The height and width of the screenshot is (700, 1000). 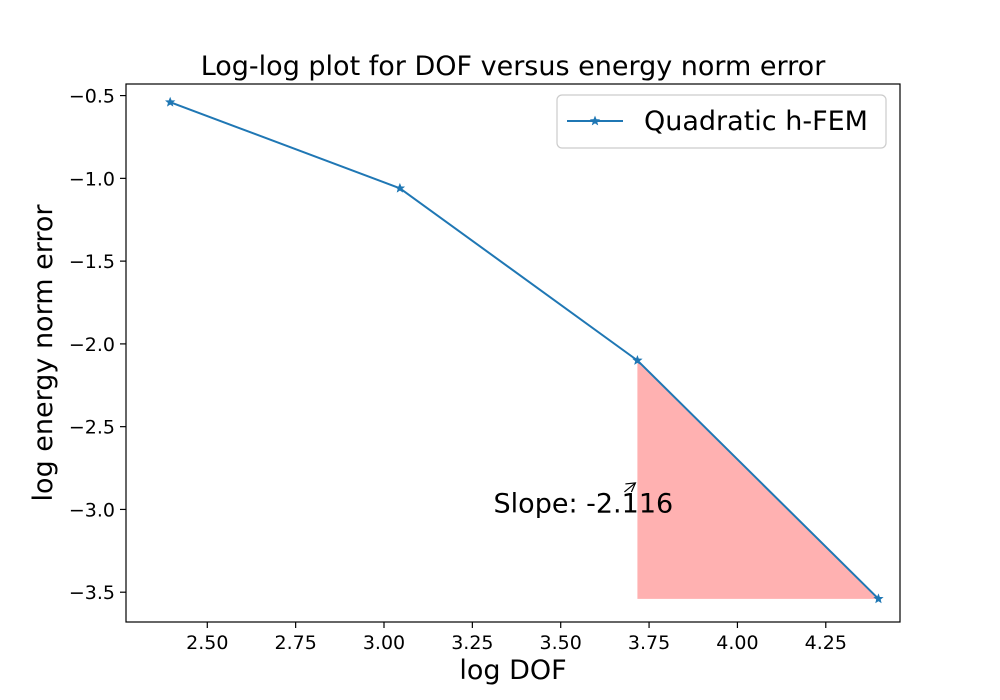 I want to click on legend: Quadratic h-FEM, so click(x=721, y=121).